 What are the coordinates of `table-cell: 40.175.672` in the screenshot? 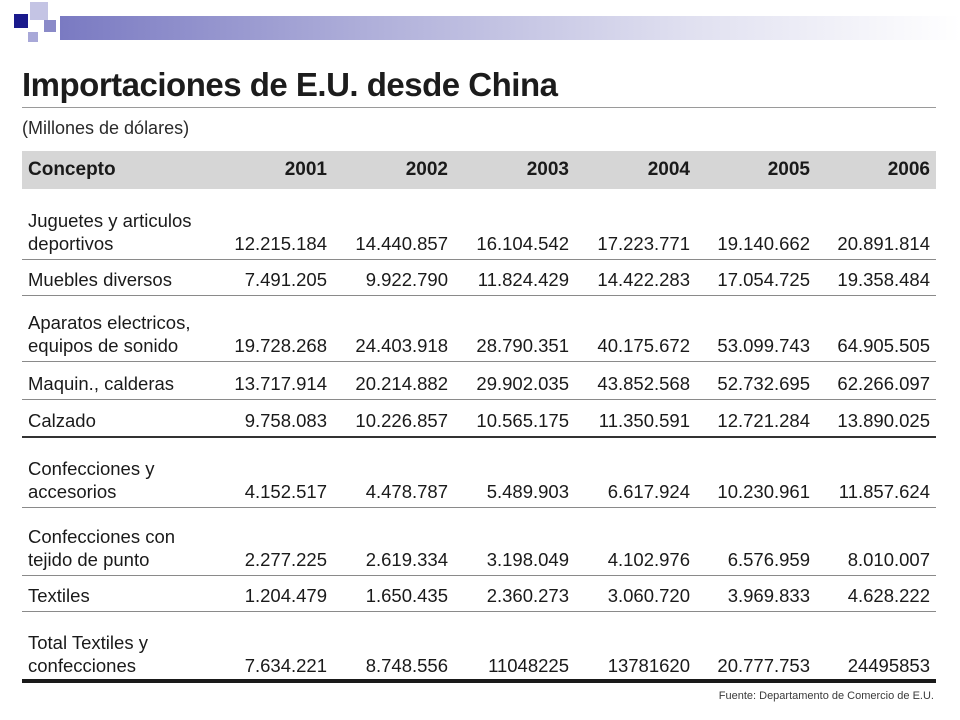 It's located at (635, 328).